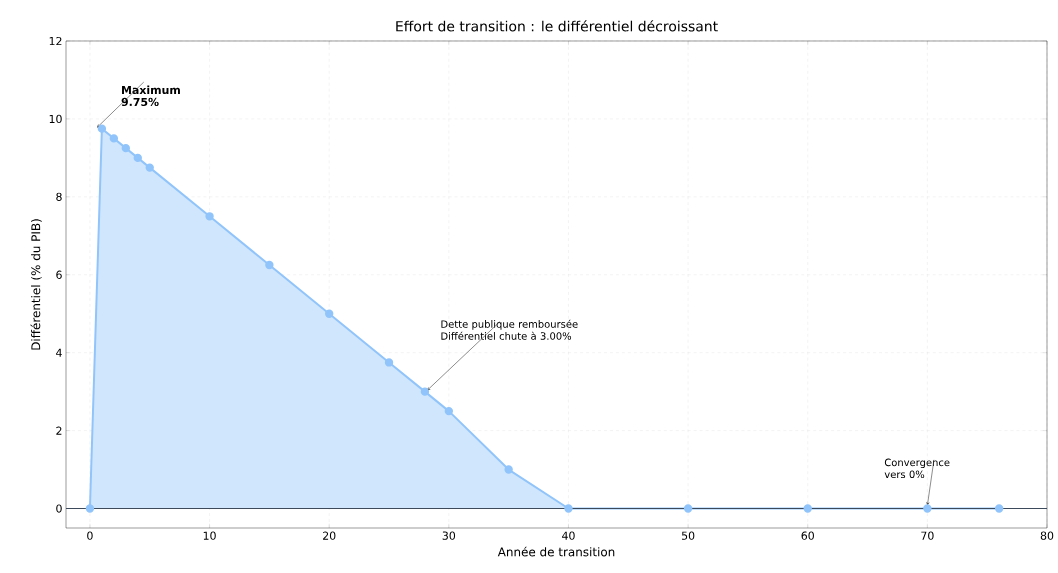 The height and width of the screenshot is (573, 1058). I want to click on x-tick-label: 70, so click(927, 535).